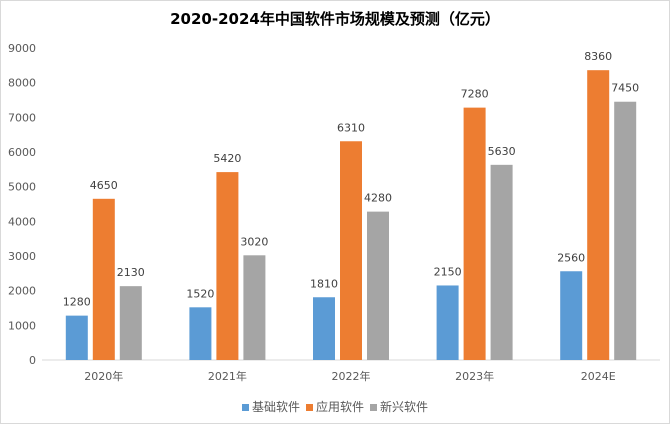  Describe the element at coordinates (227, 266) in the screenshot. I see `bar-2-2021年` at that location.